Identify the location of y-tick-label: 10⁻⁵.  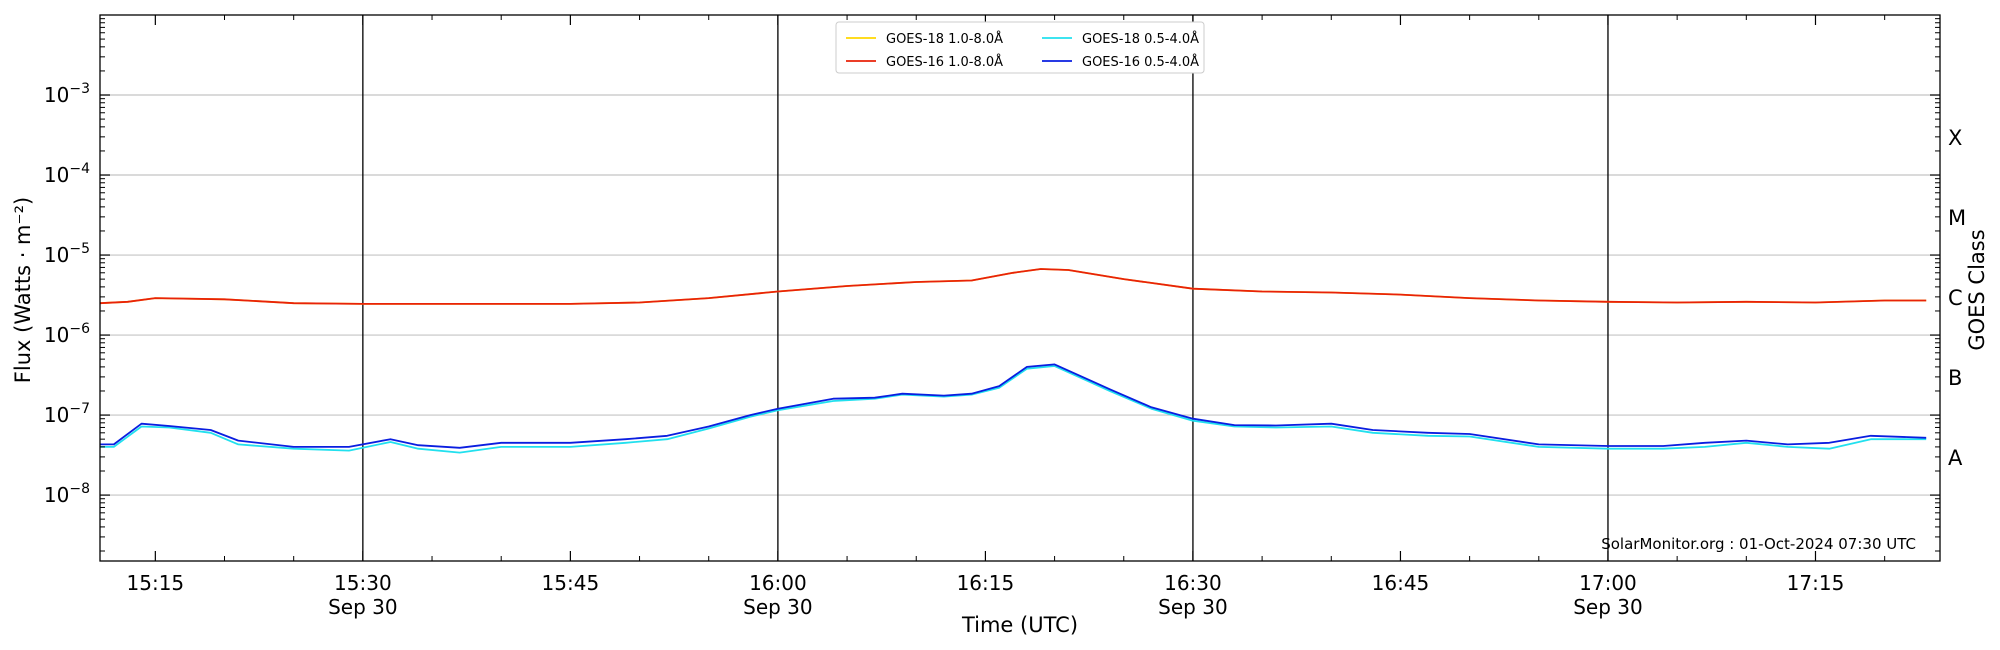
(67, 254).